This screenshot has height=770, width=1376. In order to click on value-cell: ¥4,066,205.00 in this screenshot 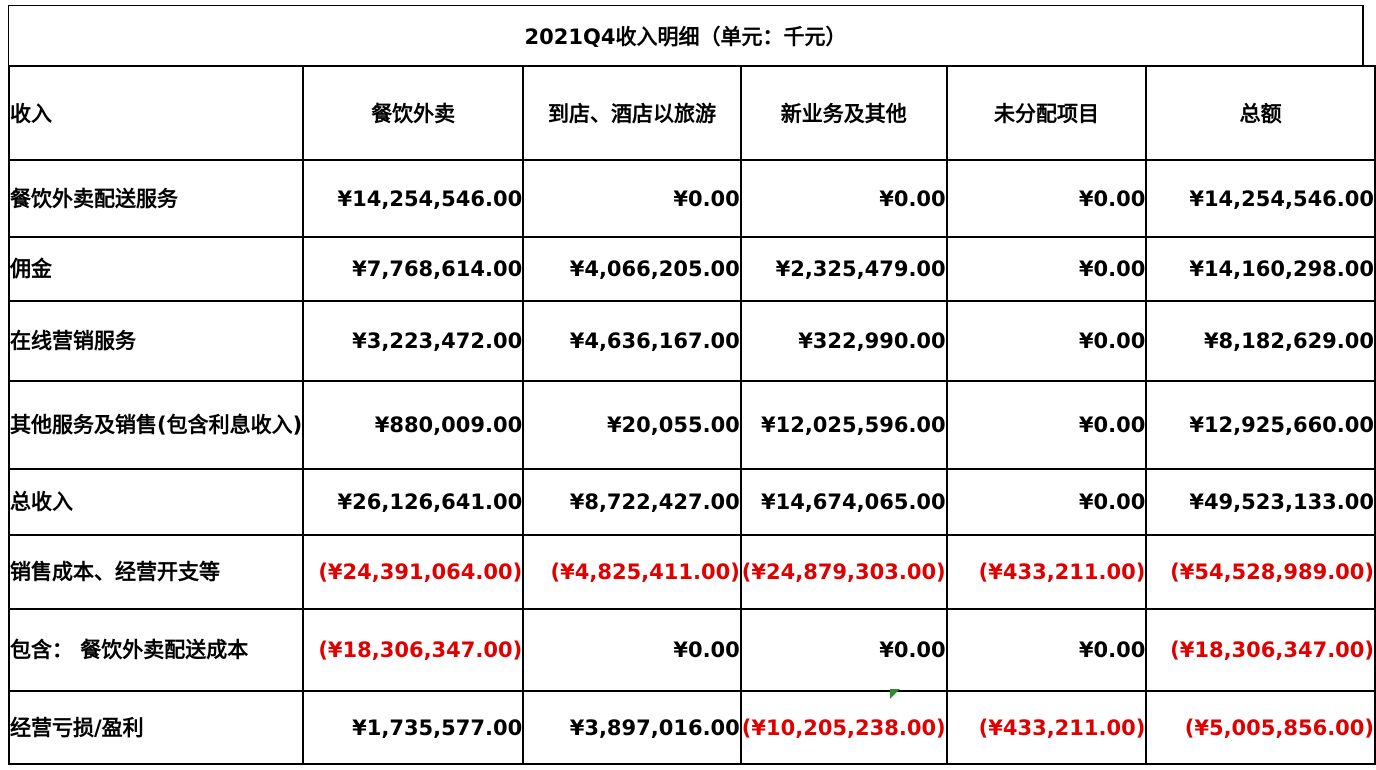, I will do `click(632, 269)`.